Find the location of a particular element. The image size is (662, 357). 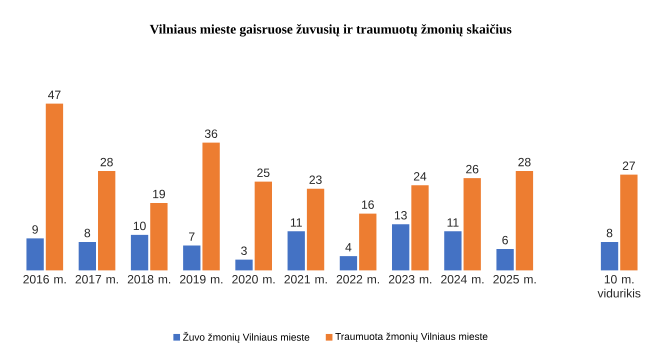

data-label: 7 is located at coordinates (192, 236).